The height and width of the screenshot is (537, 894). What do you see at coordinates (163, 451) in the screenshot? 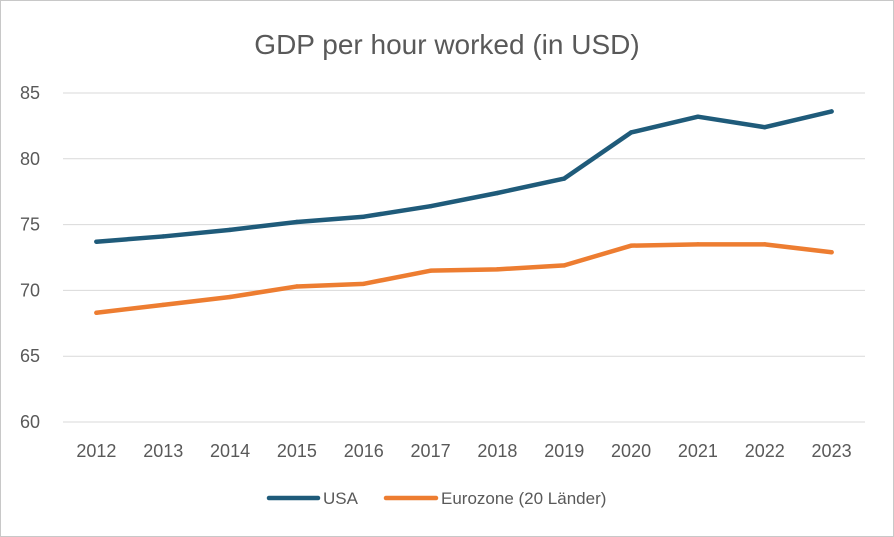
I see `x-tick-label: 2013` at bounding box center [163, 451].